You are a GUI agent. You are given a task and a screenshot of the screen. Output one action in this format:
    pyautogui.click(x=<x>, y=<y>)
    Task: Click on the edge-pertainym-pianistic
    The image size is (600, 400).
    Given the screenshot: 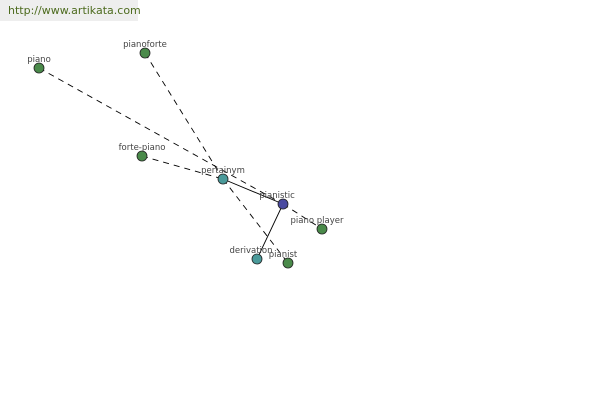 What is the action you would take?
    pyautogui.click(x=253, y=191)
    